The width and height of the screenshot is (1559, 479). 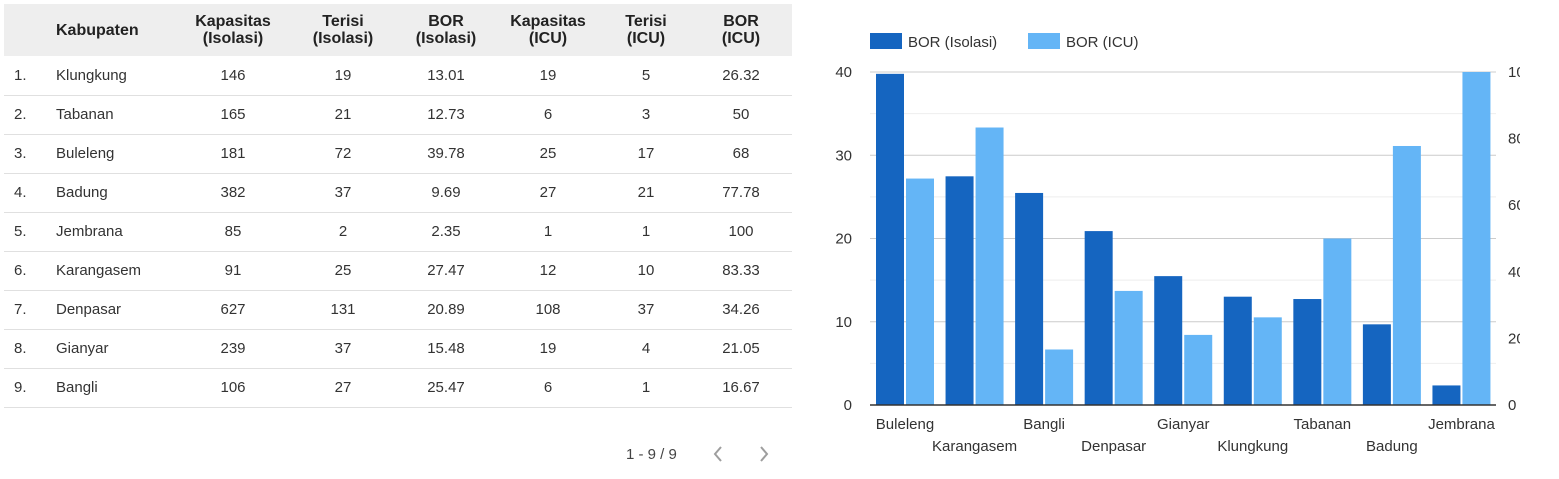 What do you see at coordinates (77, 387) in the screenshot?
I see `table-cell: Bangli` at bounding box center [77, 387].